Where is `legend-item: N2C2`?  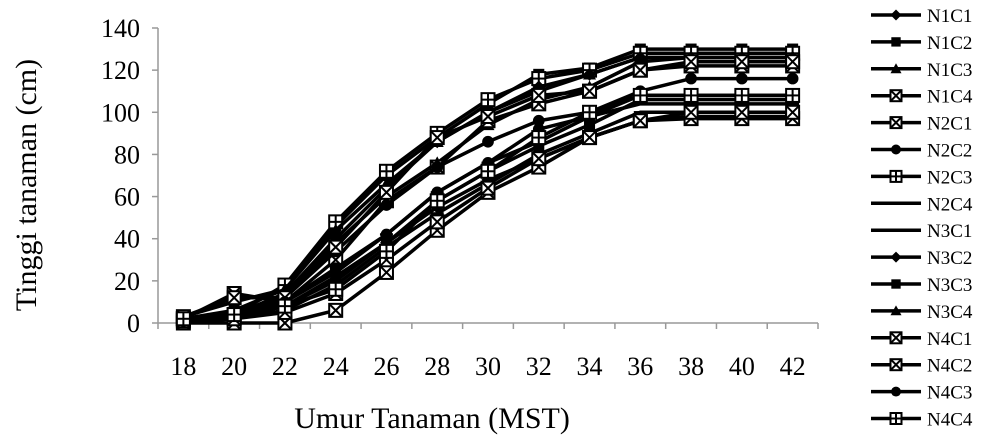
legend-item: N2C2 is located at coordinates (921, 151).